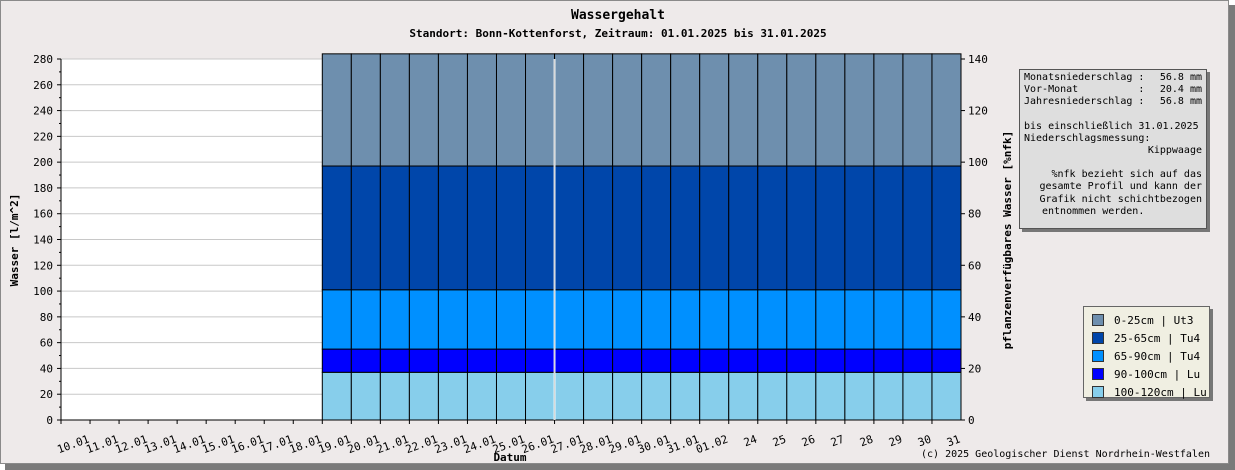  What do you see at coordinates (974, 265) in the screenshot?
I see `y2-tick-label-3: 60` at bounding box center [974, 265].